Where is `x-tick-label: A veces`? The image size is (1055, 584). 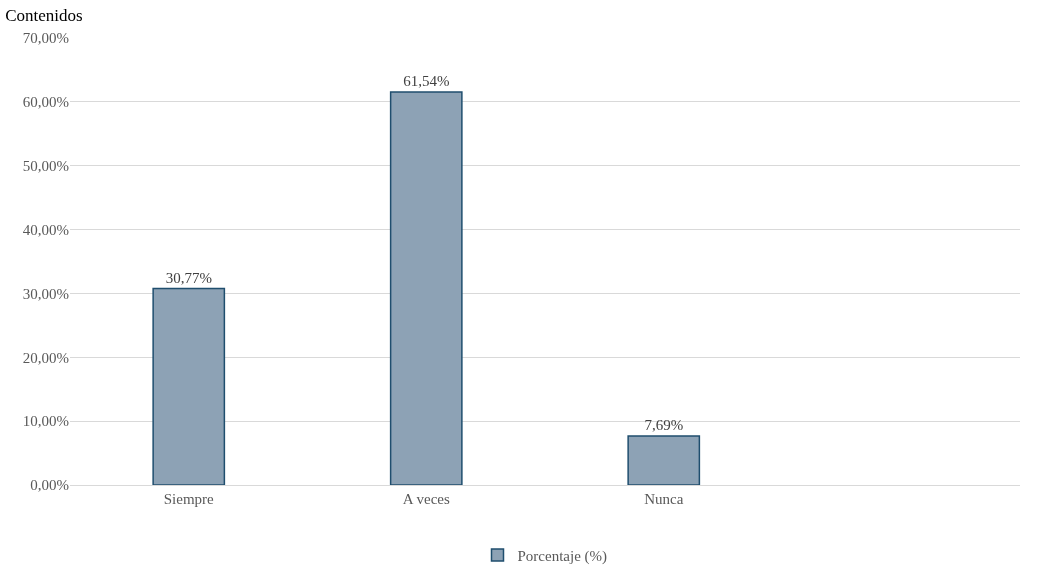 x-tick-label: A veces is located at coordinates (426, 499).